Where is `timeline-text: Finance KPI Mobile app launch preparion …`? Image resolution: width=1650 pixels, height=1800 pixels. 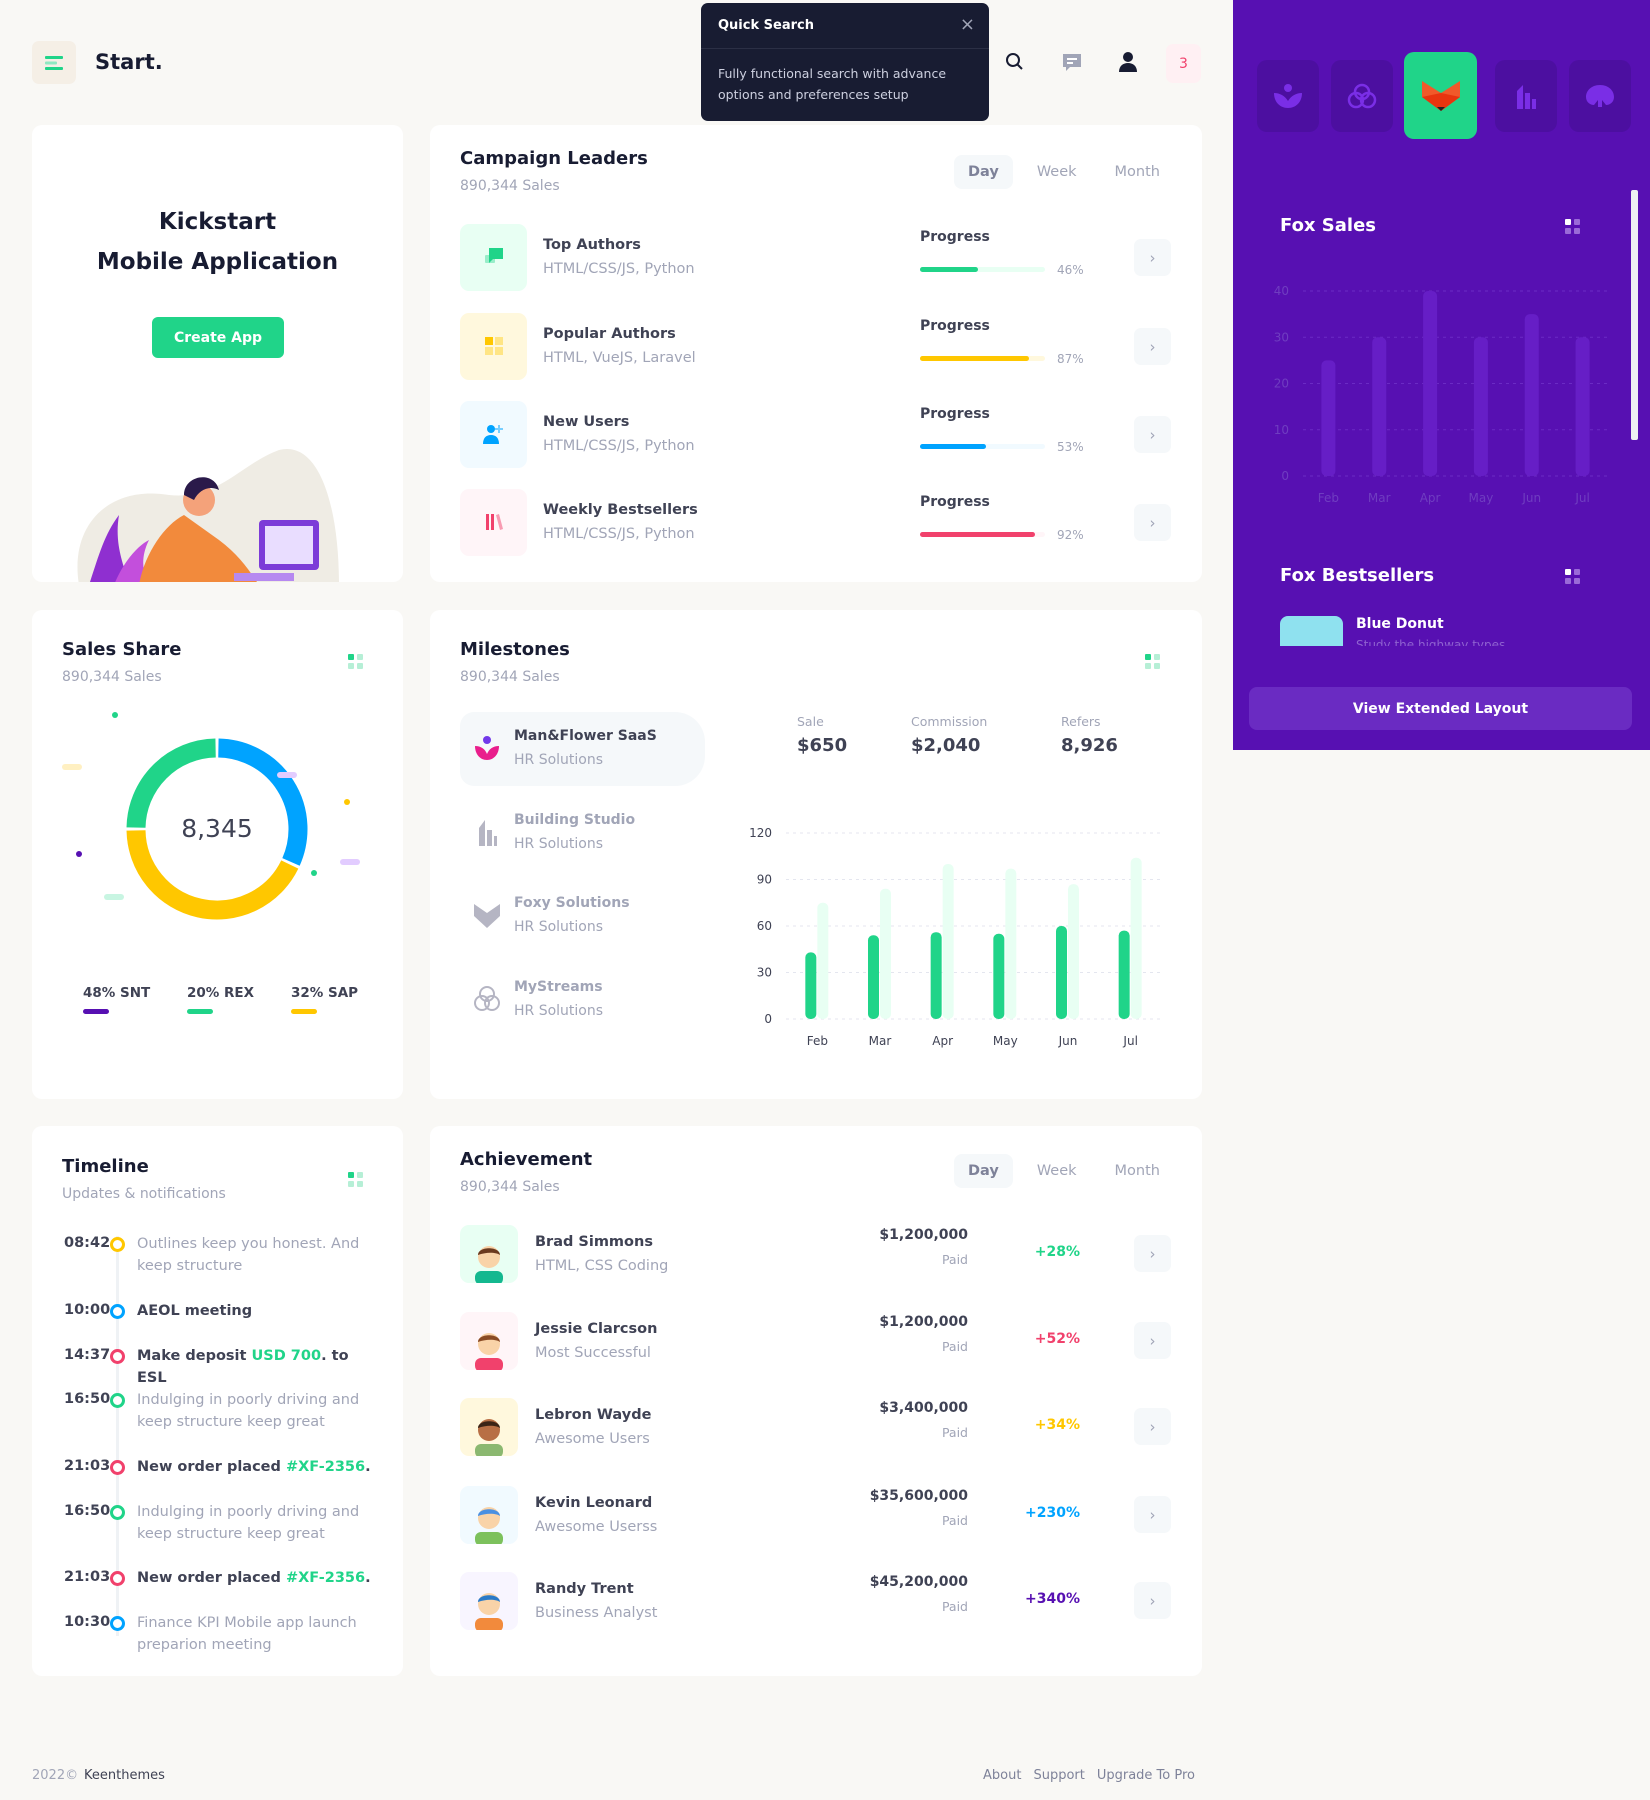
timeline-text: Finance KPI Mobile app launch preparion … is located at coordinates (257, 1634).